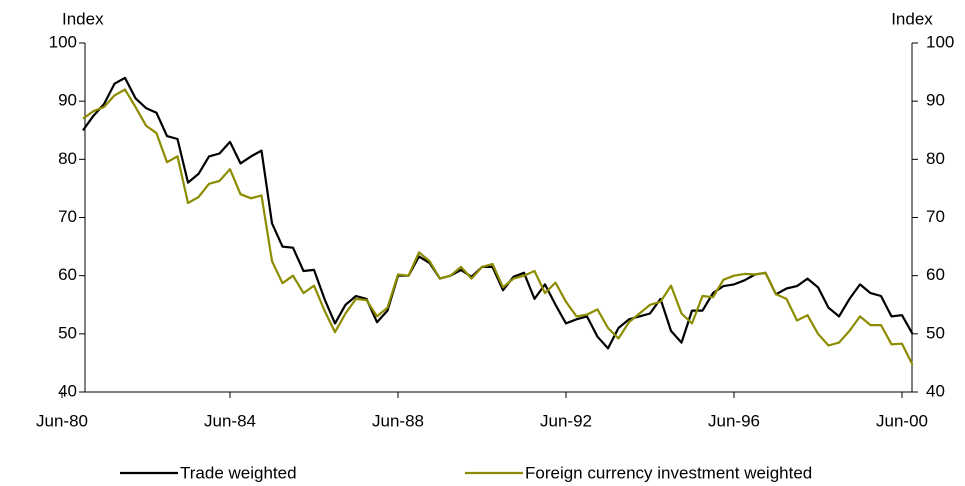 The width and height of the screenshot is (965, 486). I want to click on y-tick-label: 80, so click(67, 158).